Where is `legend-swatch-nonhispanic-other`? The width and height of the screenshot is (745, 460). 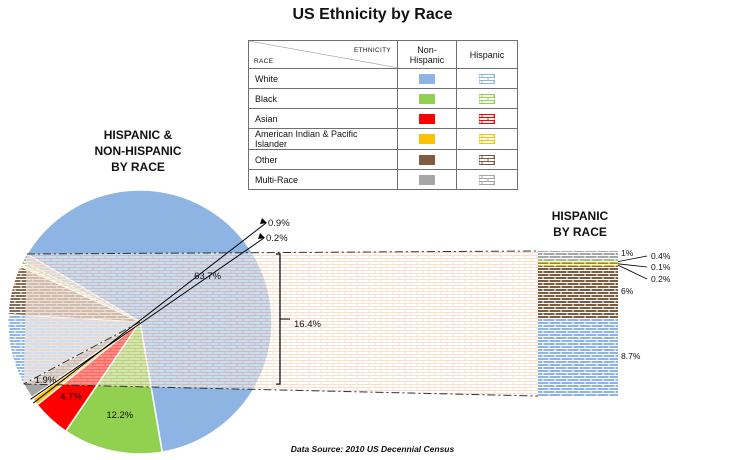 legend-swatch-nonhispanic-other is located at coordinates (427, 159).